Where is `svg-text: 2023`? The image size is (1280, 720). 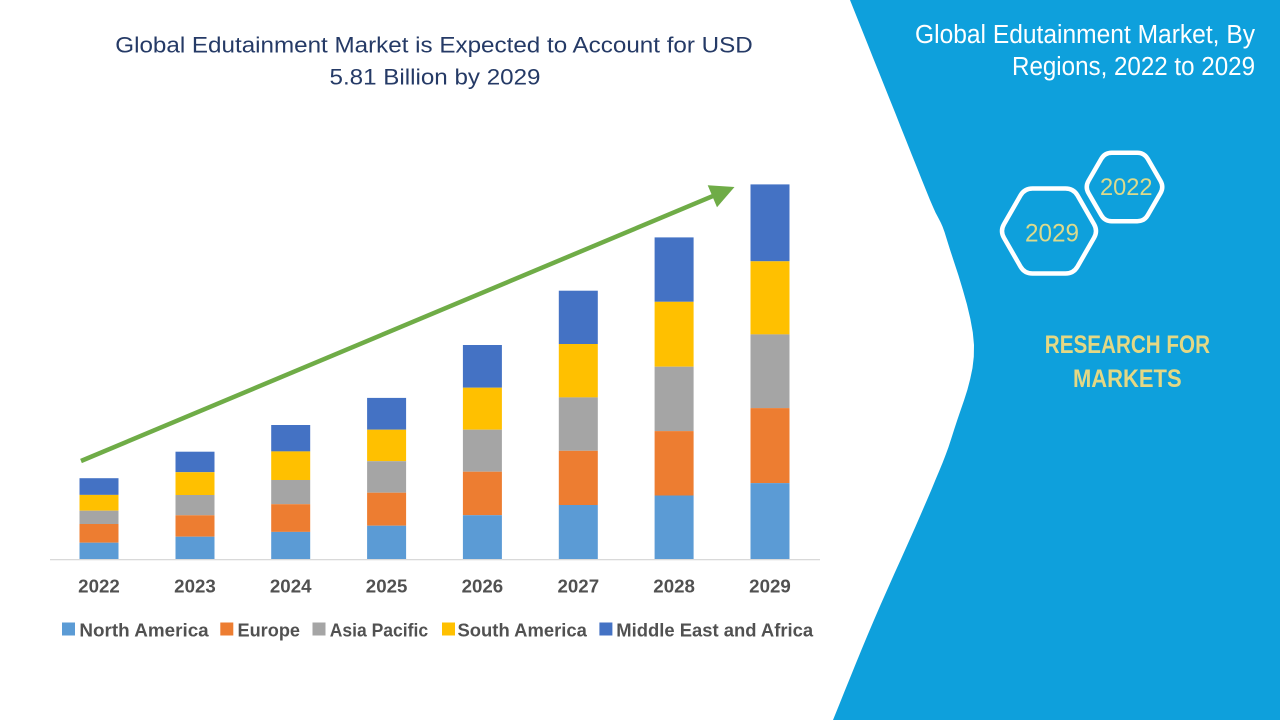
svg-text: 2023 is located at coordinates (195, 587).